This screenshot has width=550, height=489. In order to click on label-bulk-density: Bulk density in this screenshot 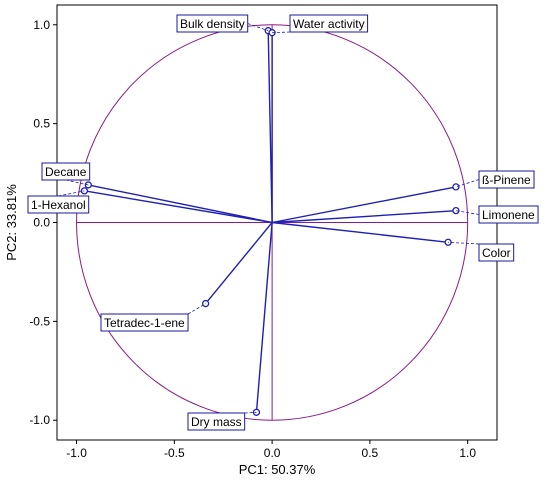, I will do `click(222, 23)`.